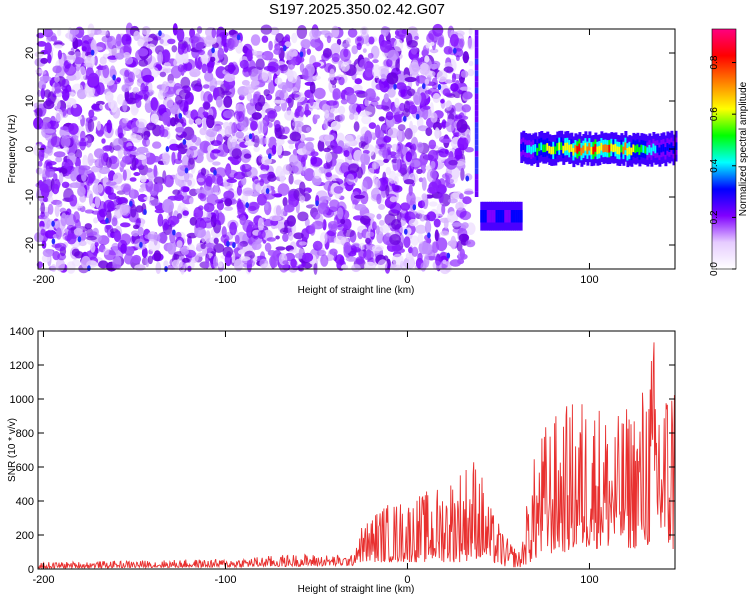 The image size is (750, 600). Describe the element at coordinates (43, 280) in the screenshot. I see `x-tick-label: -200` at that location.